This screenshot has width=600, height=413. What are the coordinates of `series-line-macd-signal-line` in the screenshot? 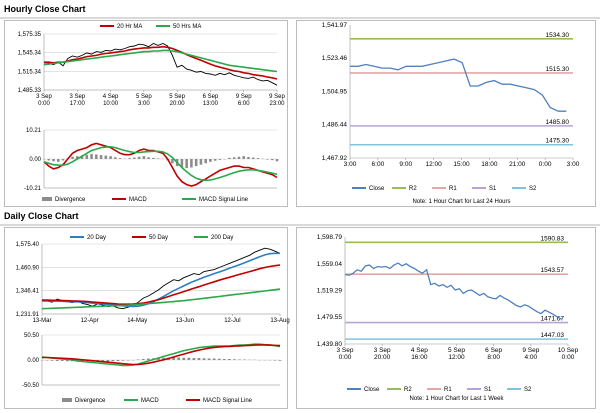 It's located at (161, 355).